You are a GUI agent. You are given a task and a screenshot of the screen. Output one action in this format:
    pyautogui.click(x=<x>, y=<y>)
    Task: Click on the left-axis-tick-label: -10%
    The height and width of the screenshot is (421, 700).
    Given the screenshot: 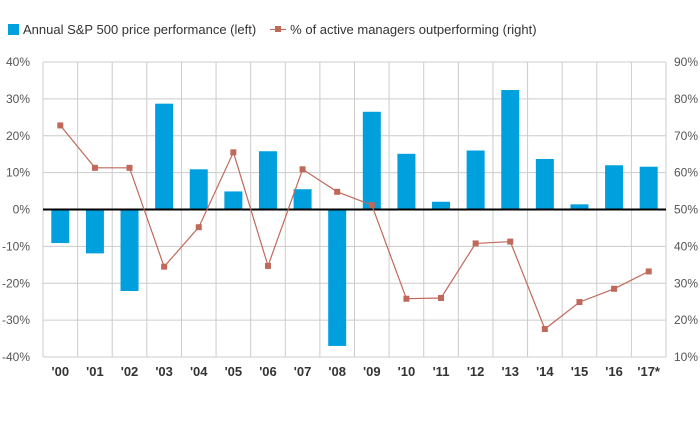 What is the action you would take?
    pyautogui.click(x=16, y=246)
    